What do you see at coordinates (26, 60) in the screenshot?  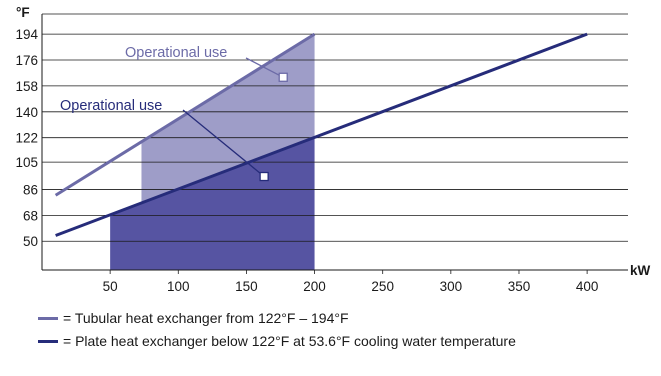 I see `y-tick-label: 176` at bounding box center [26, 60].